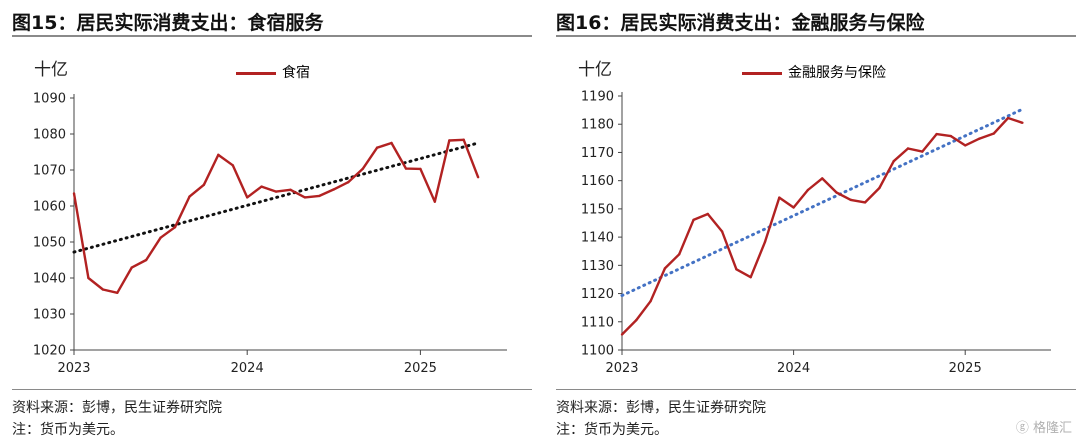  I want to click on y-tick-label: 1060, so click(49, 207).